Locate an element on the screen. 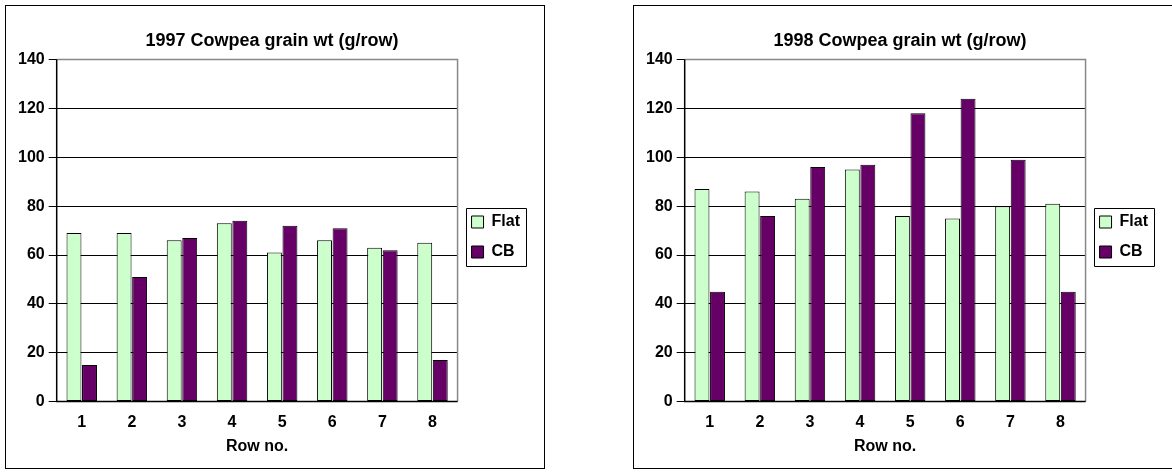  chart-title: 1997 Cowpea grain wt (g/row) is located at coordinates (272, 39).